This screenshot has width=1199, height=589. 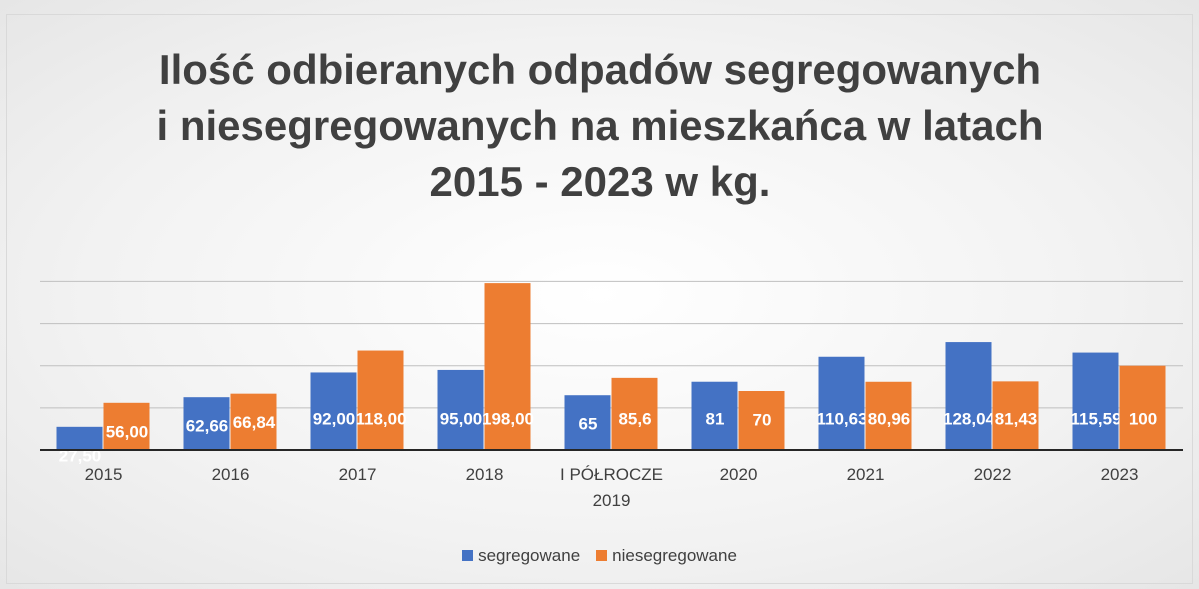 What do you see at coordinates (80, 455) in the screenshot?
I see `data-label: 27,50` at bounding box center [80, 455].